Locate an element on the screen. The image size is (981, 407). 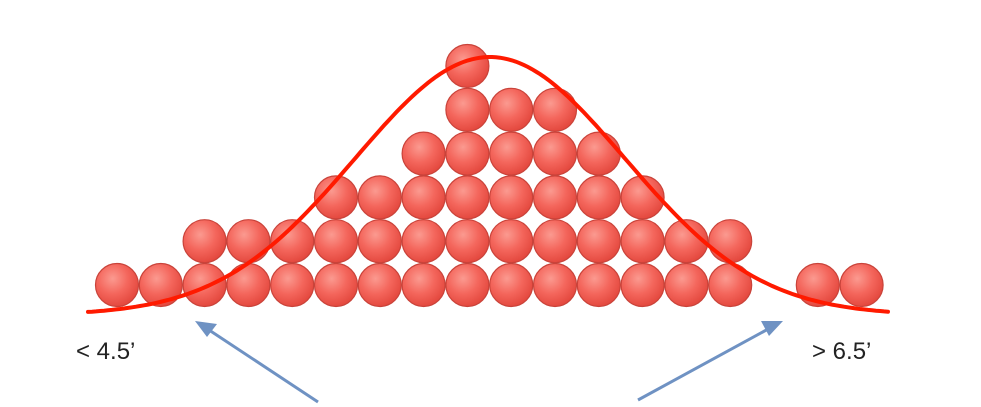
right-arrow-head is located at coordinates (772, 328).